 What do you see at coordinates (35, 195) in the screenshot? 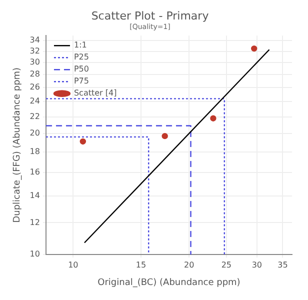
I see `y-tick-label: 14` at bounding box center [35, 195].